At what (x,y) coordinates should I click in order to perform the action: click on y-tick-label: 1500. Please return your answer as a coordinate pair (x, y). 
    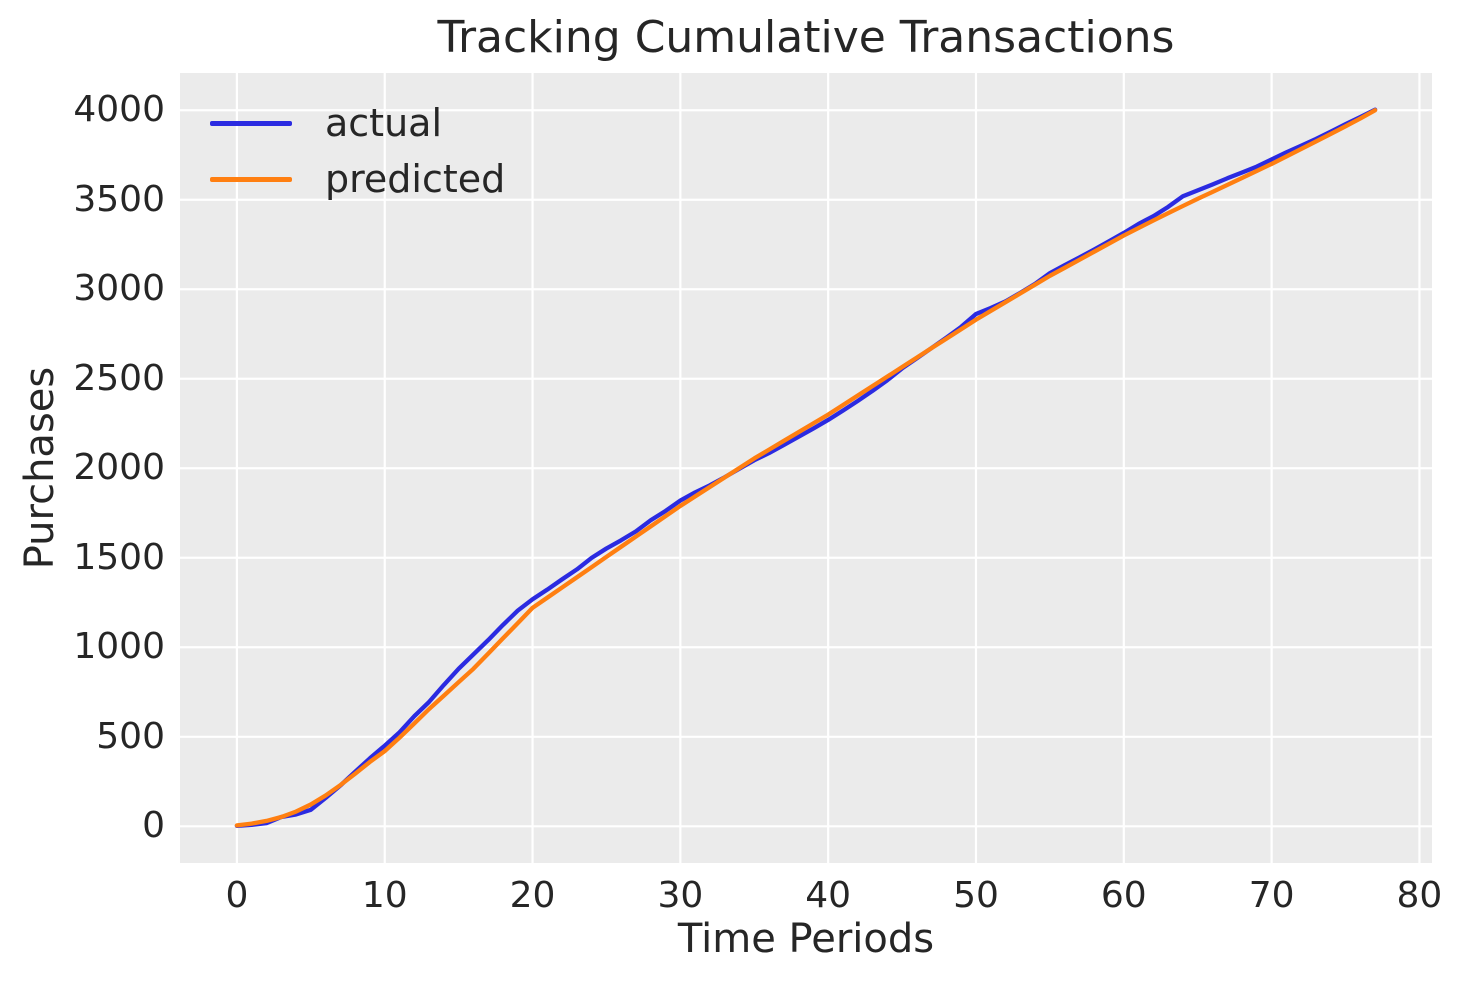
    Looking at the image, I should click on (119, 557).